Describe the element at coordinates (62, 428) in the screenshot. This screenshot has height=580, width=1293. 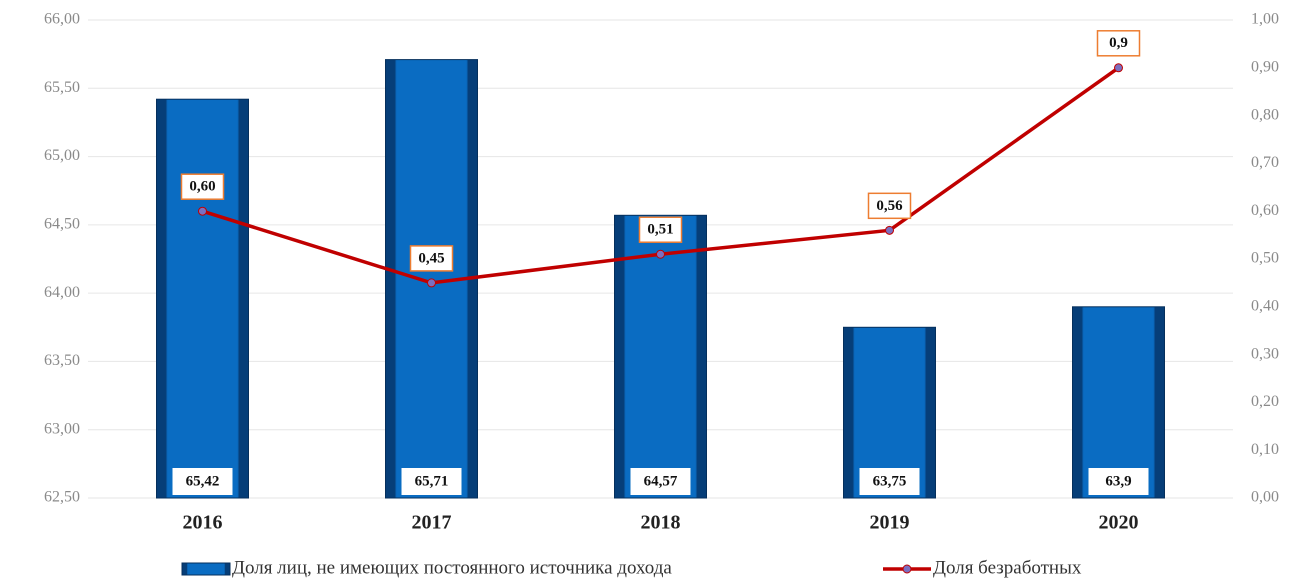
I see `y-tick-label: 63,00` at that location.